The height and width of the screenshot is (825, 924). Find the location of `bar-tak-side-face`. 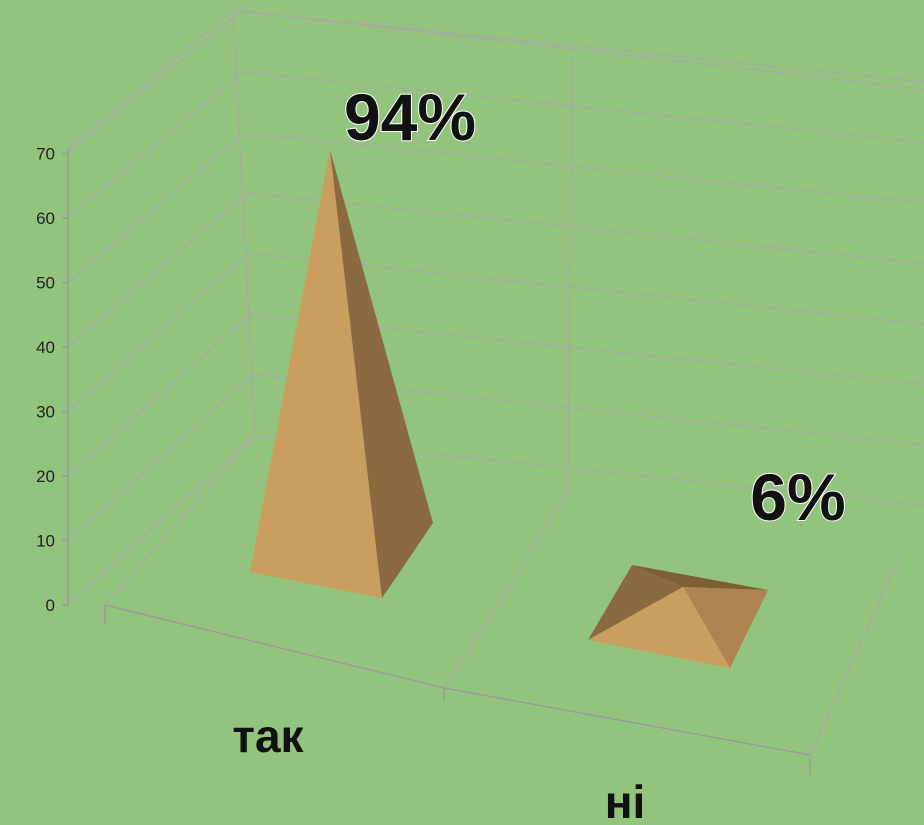

bar-tak-side-face is located at coordinates (381, 374).